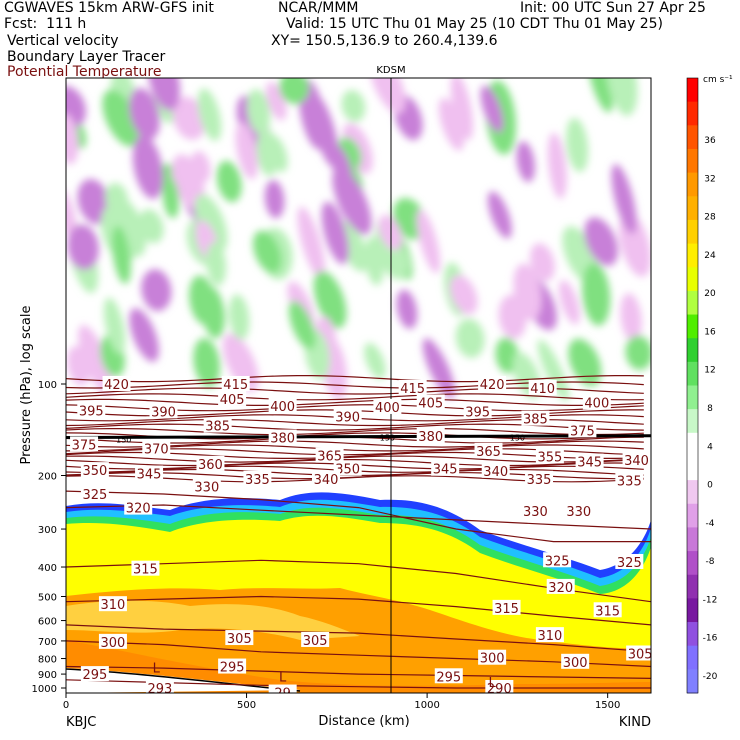 This screenshot has width=740, height=740. I want to click on theta-label: 295, so click(448, 677).